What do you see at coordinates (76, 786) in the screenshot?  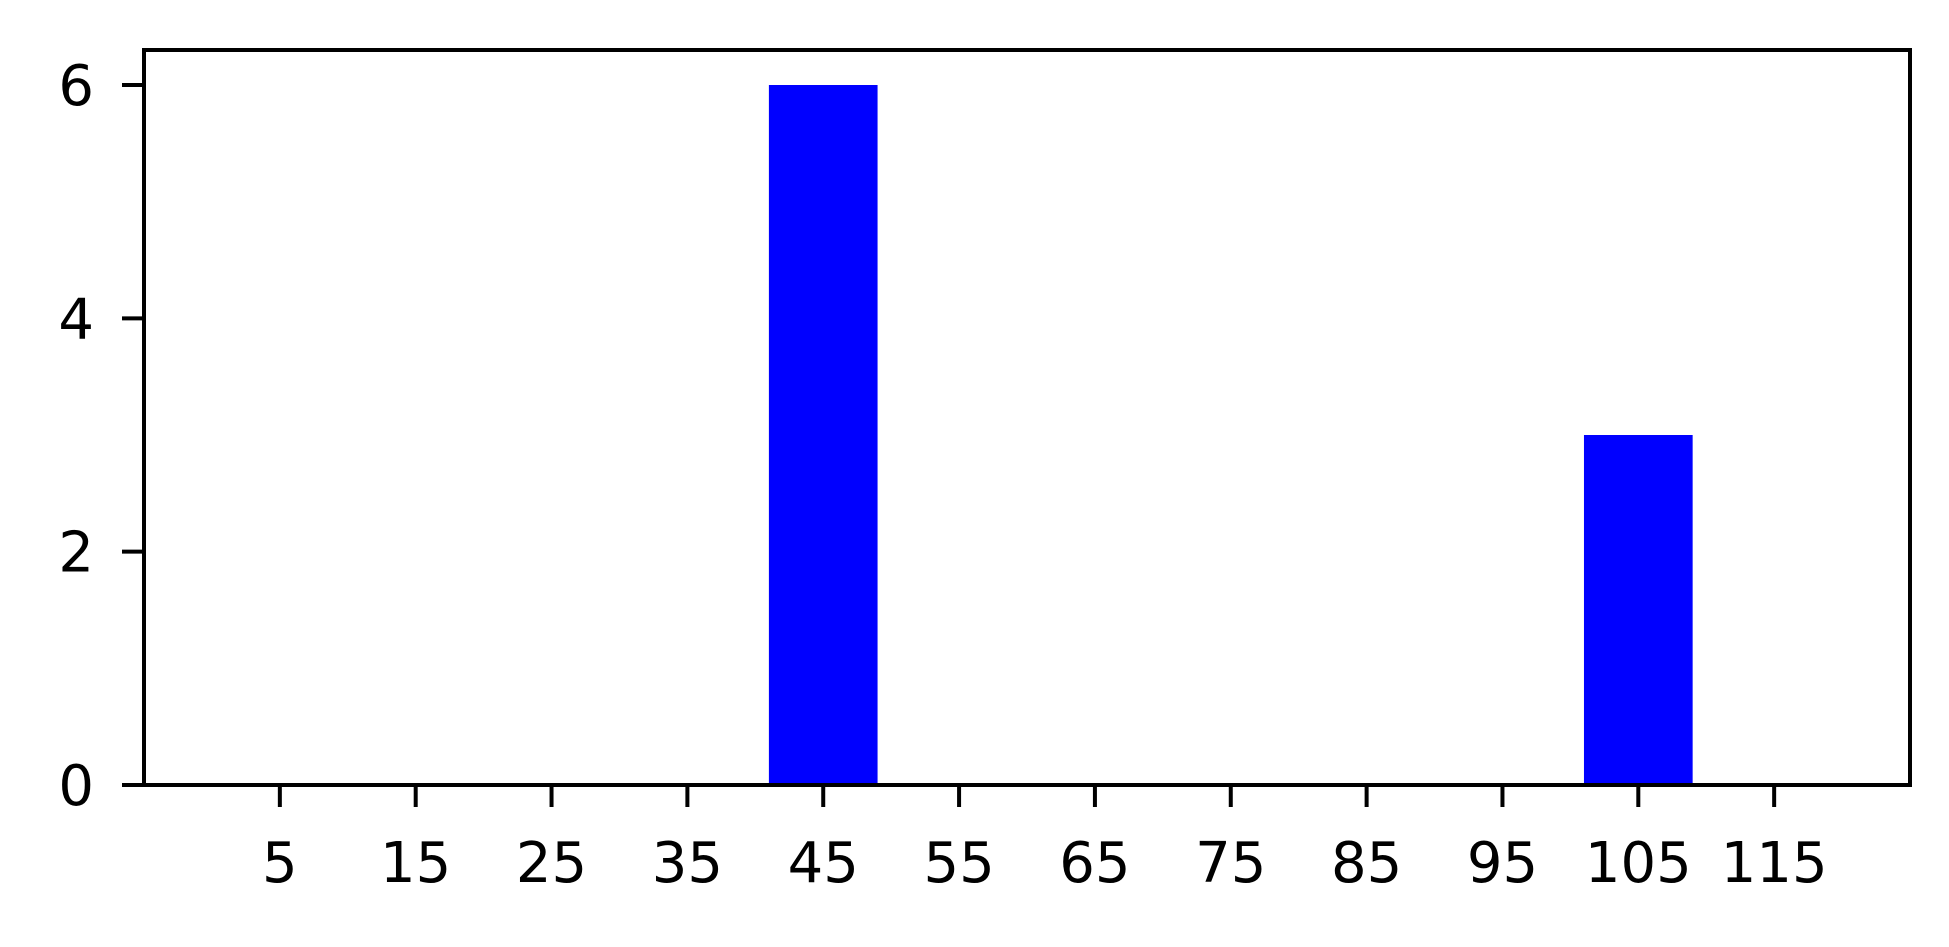 I see `y-tick-label: 0` at bounding box center [76, 786].